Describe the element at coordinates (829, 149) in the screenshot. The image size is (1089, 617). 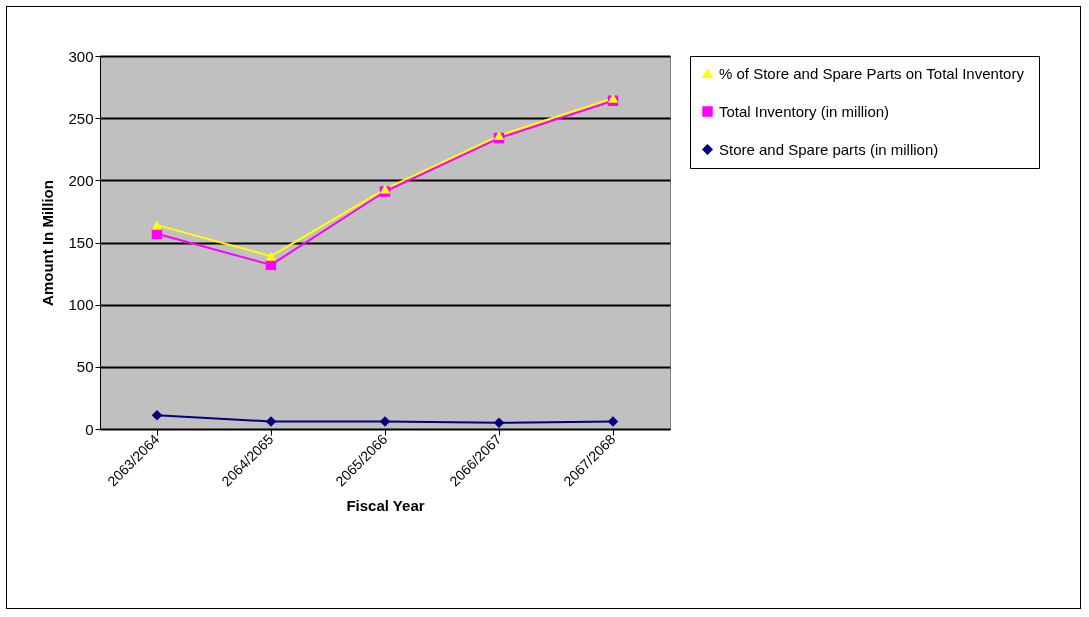
I see `legend-label: Store and Spare parts (in million)` at that location.